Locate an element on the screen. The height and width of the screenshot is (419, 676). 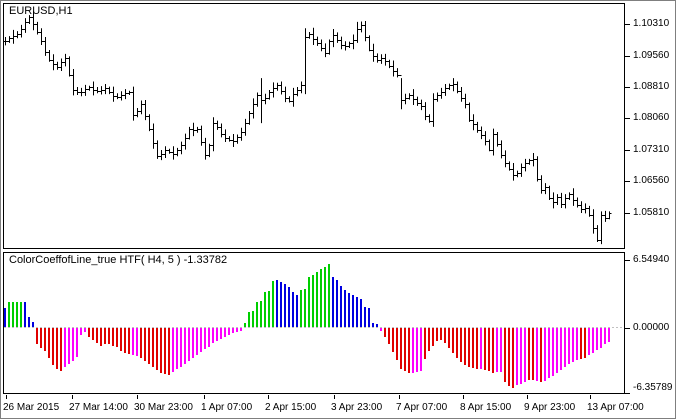
time-axis-label: 26 Mar 2015 is located at coordinates (31, 407).